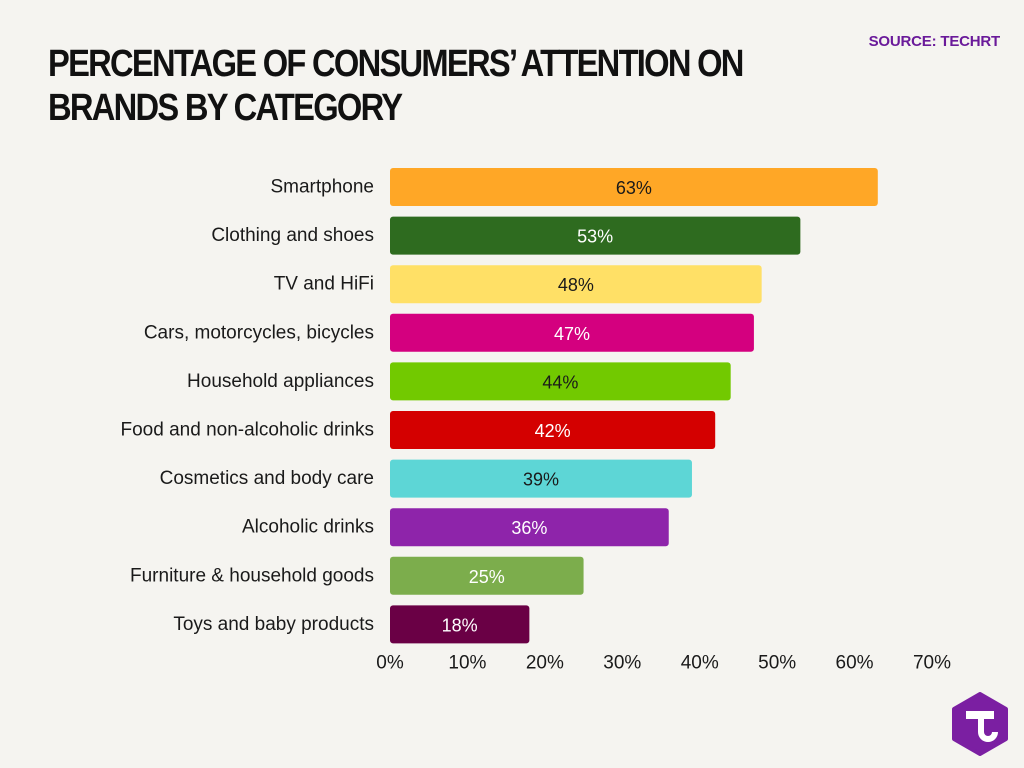 This screenshot has height=768, width=1024. Describe the element at coordinates (252, 575) in the screenshot. I see `category-label: Furniture & household goods` at that location.